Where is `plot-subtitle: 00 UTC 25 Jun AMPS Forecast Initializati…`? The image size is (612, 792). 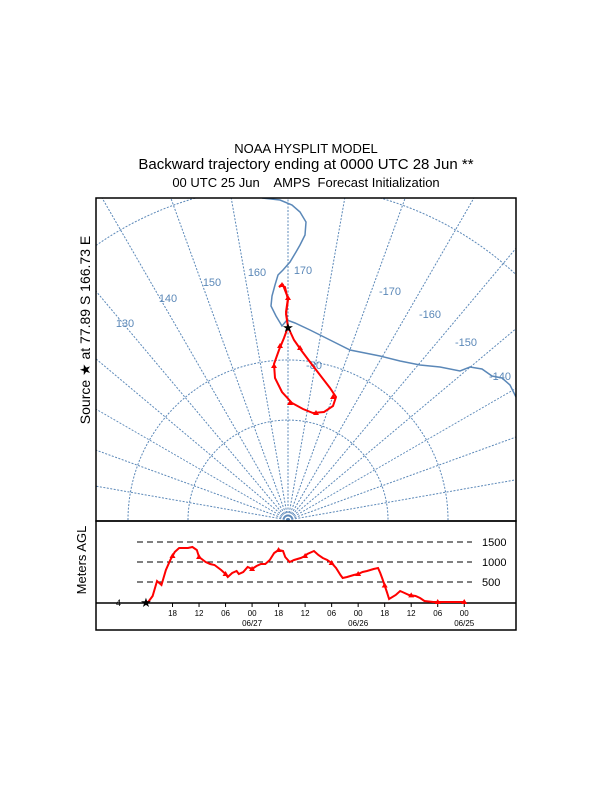 plot-subtitle: 00 UTC 25 Jun AMPS Forecast Initializati… is located at coordinates (306, 182).